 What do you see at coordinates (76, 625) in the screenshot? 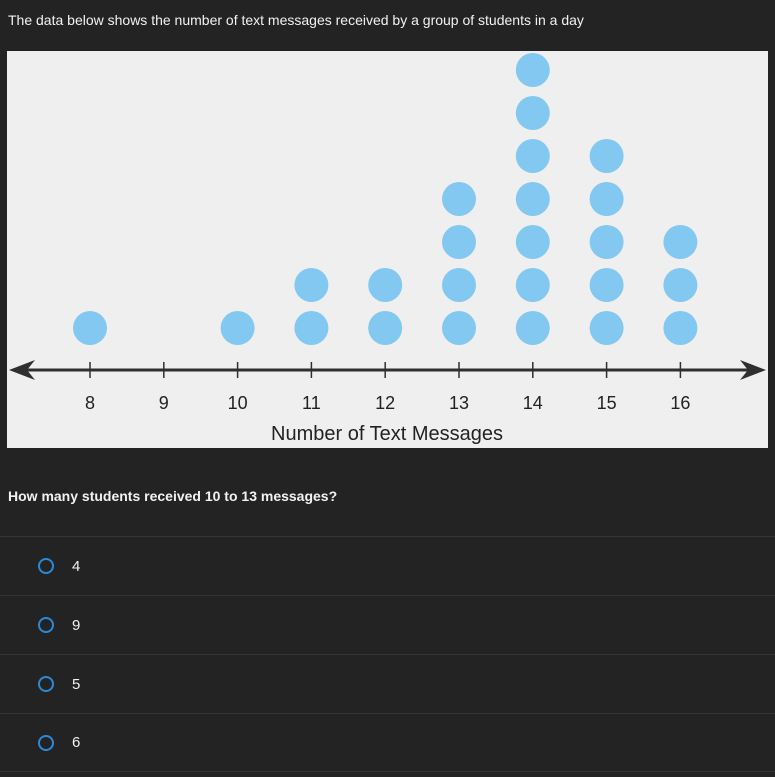
I see `answer-label: 9` at bounding box center [76, 625].